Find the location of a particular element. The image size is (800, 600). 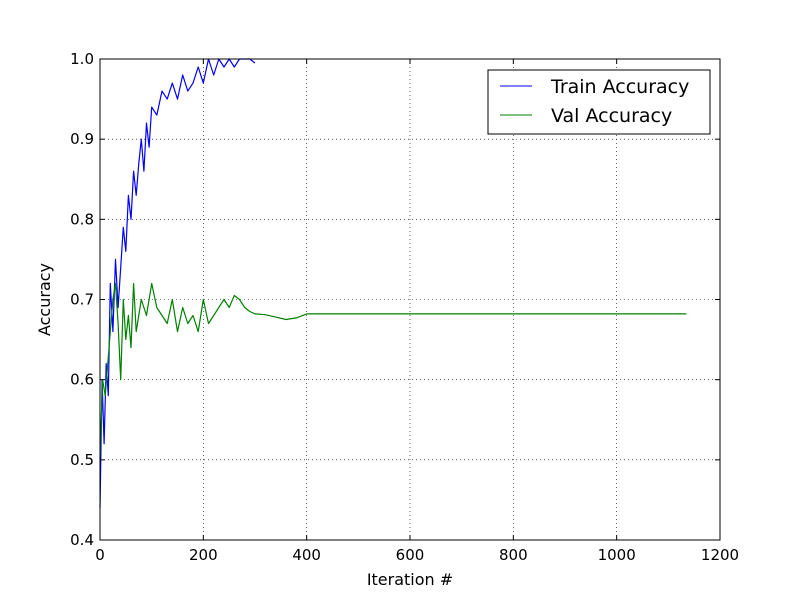

y-tick-label: 1.0 is located at coordinates (82, 59).